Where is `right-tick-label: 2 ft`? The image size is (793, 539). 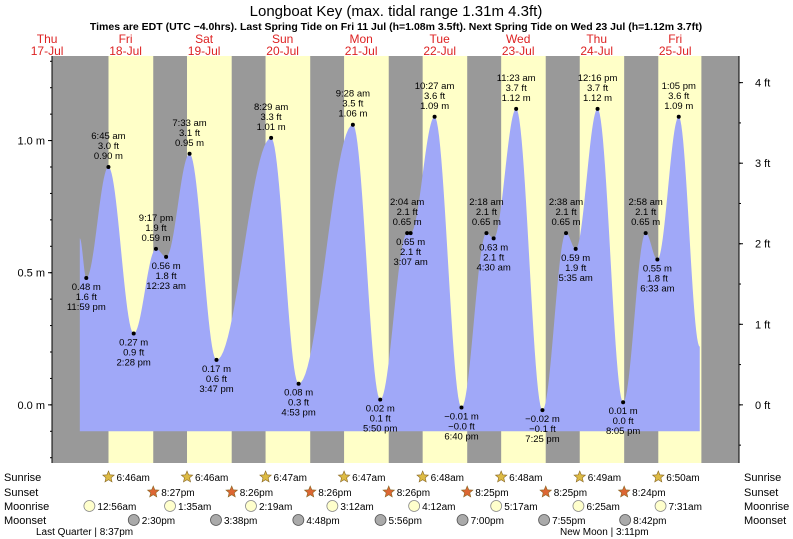
right-tick-label: 2 ft is located at coordinates (762, 245).